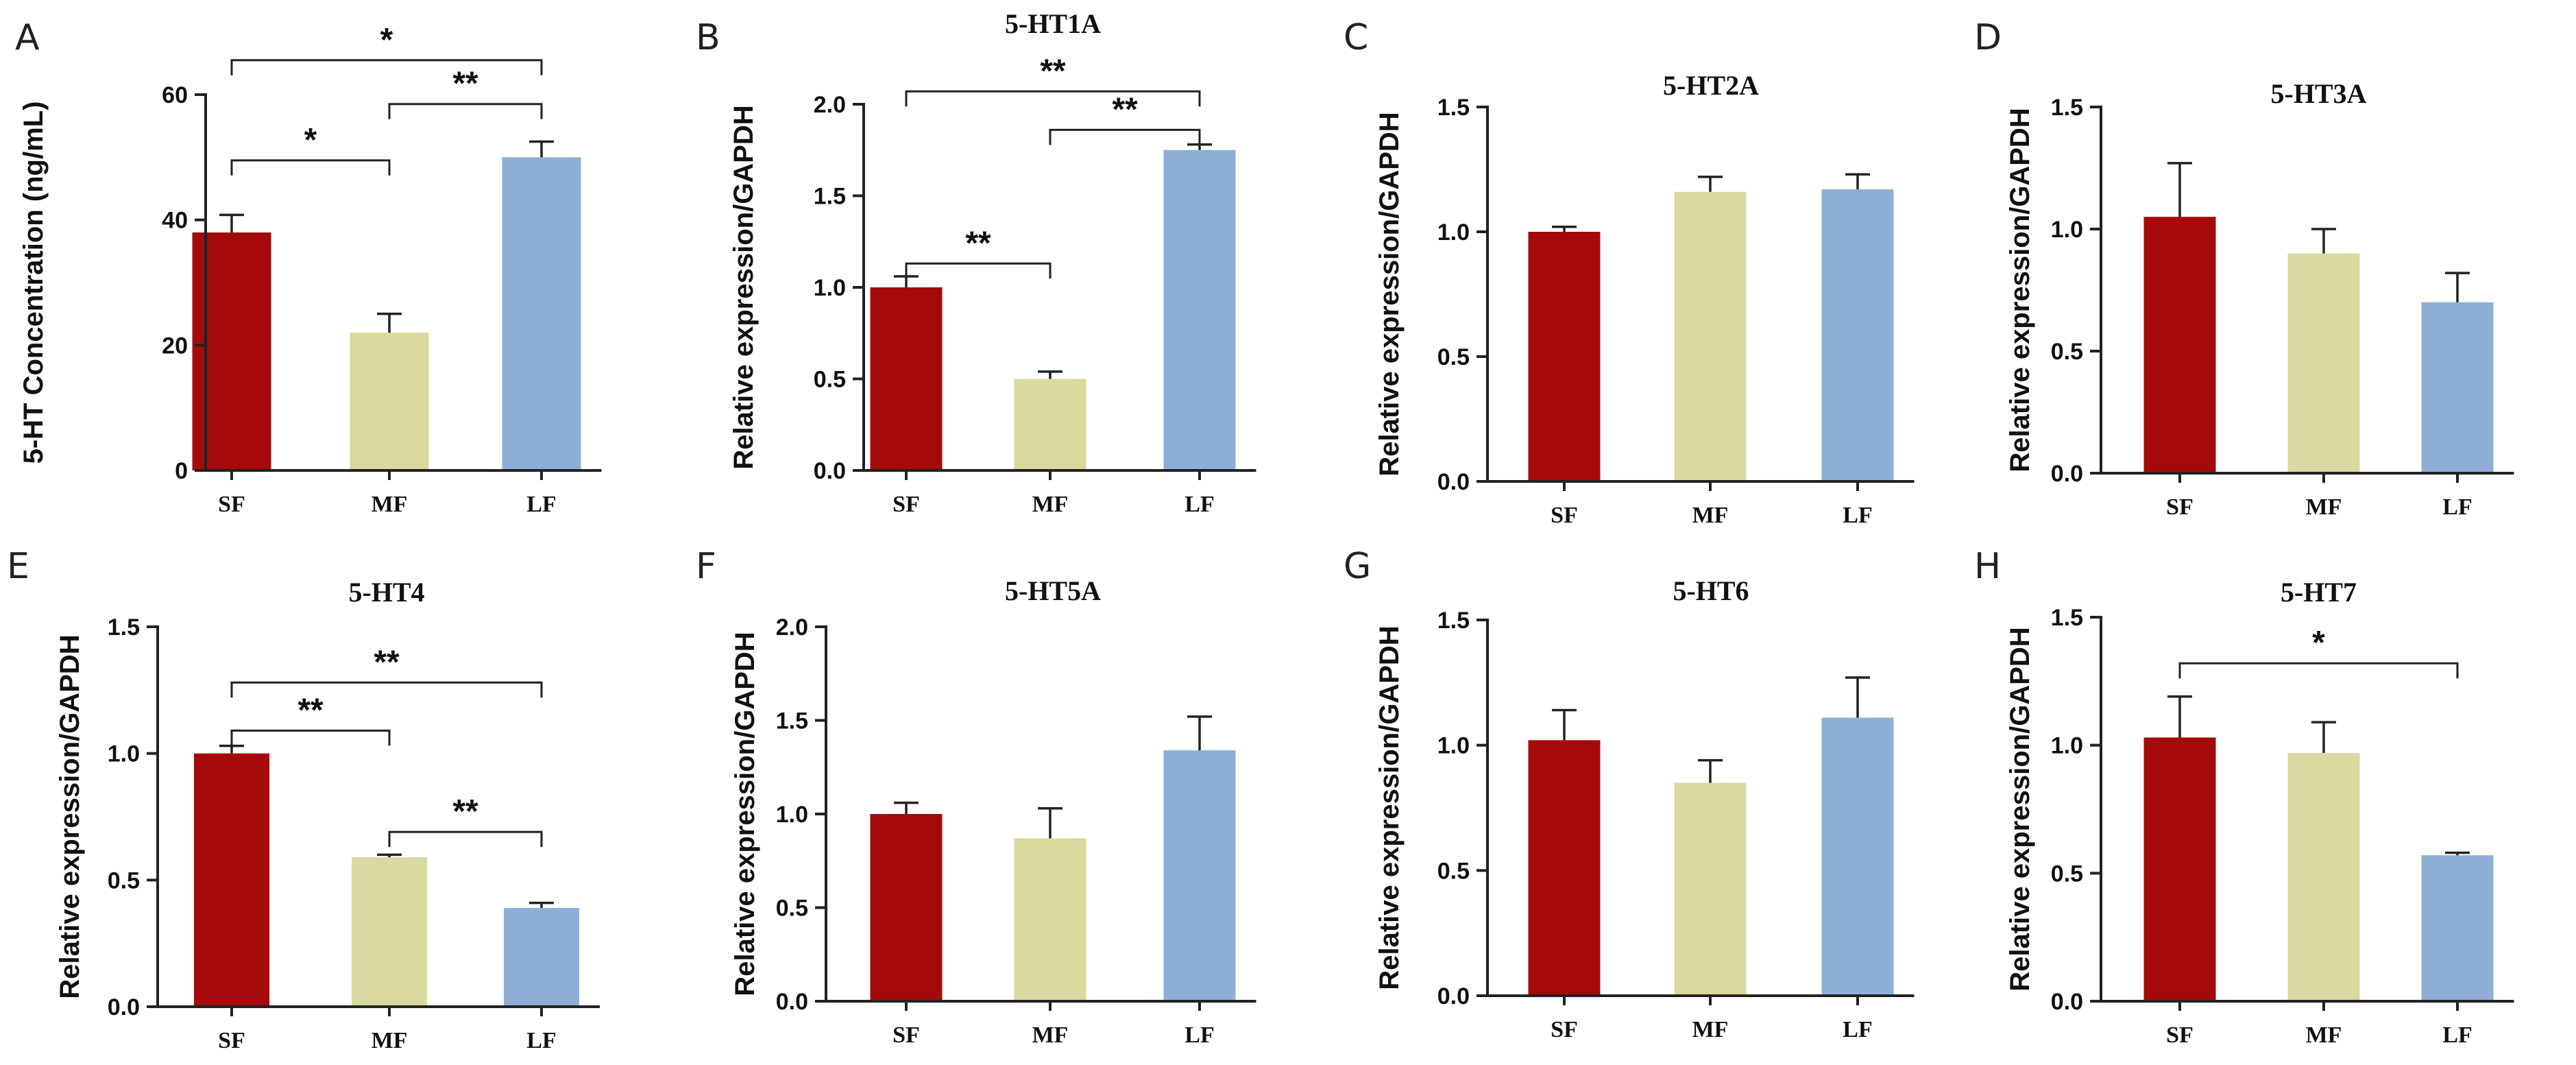  Describe the element at coordinates (1988, 37) in the screenshot. I see `panel-letter: D` at that location.